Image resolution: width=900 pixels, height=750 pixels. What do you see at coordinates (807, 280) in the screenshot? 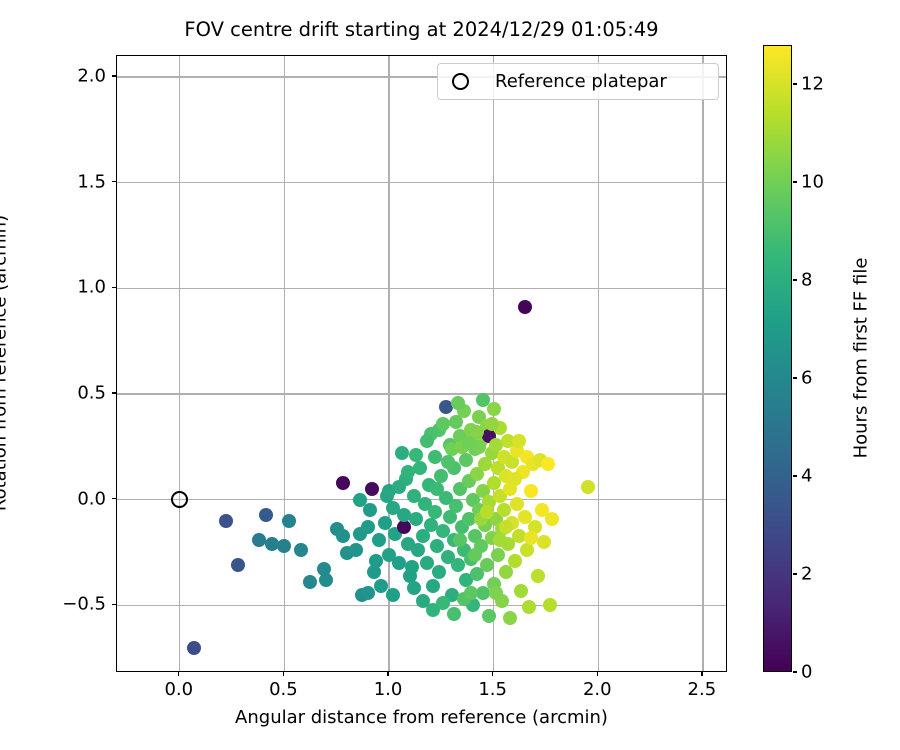
I see `colorbar-tick-label: 8` at bounding box center [807, 280].